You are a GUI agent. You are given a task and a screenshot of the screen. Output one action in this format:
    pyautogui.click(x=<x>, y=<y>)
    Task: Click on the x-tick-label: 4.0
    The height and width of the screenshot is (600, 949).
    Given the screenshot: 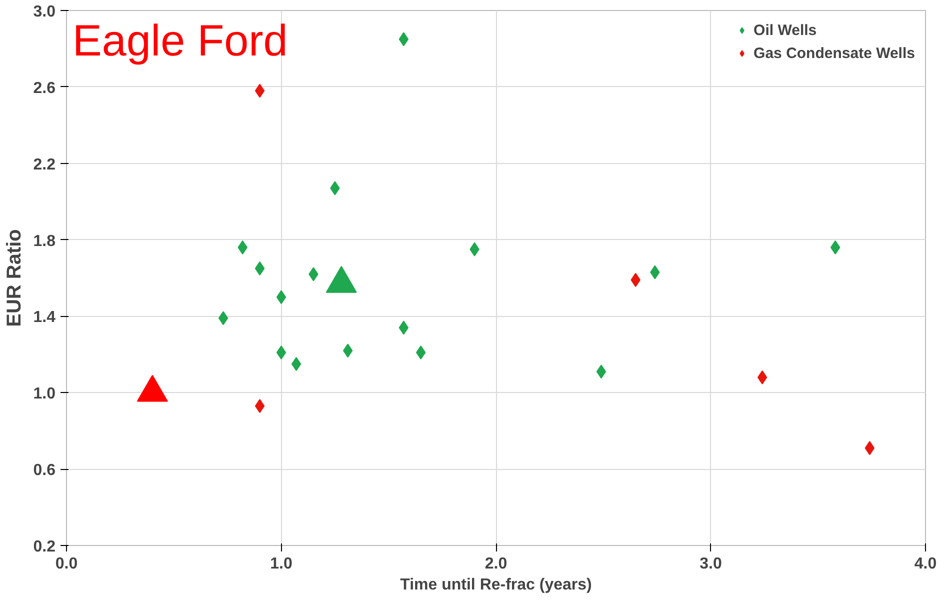 What is the action you would take?
    pyautogui.click(x=925, y=564)
    